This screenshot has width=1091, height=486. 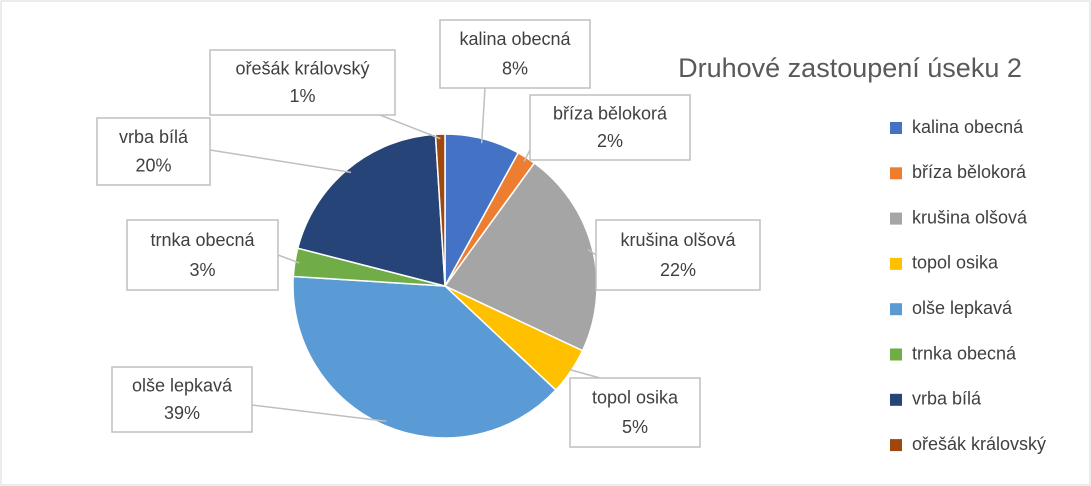 What do you see at coordinates (202, 270) in the screenshot?
I see `data-label-value: 3%` at bounding box center [202, 270].